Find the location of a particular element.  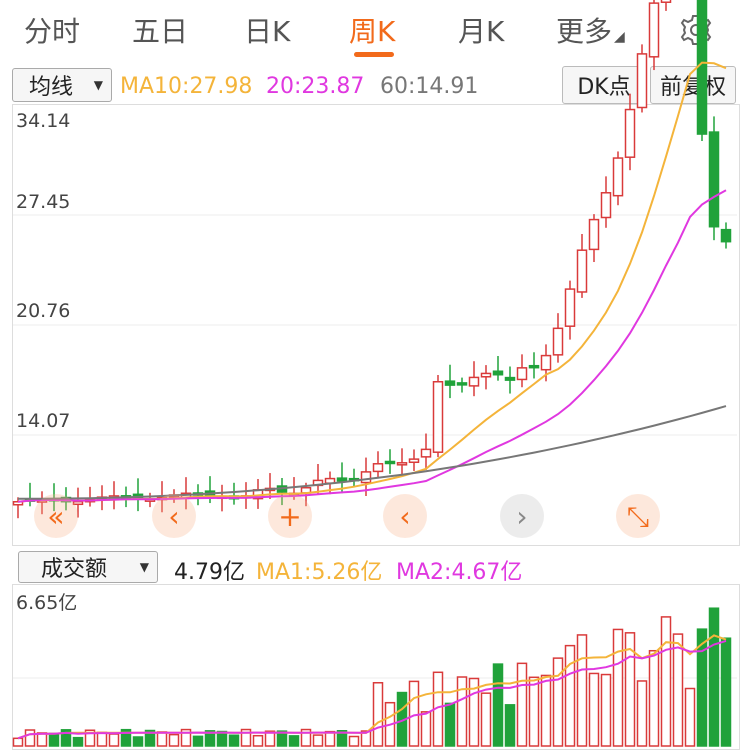

ma20-value: 20:23.87 is located at coordinates (315, 86).